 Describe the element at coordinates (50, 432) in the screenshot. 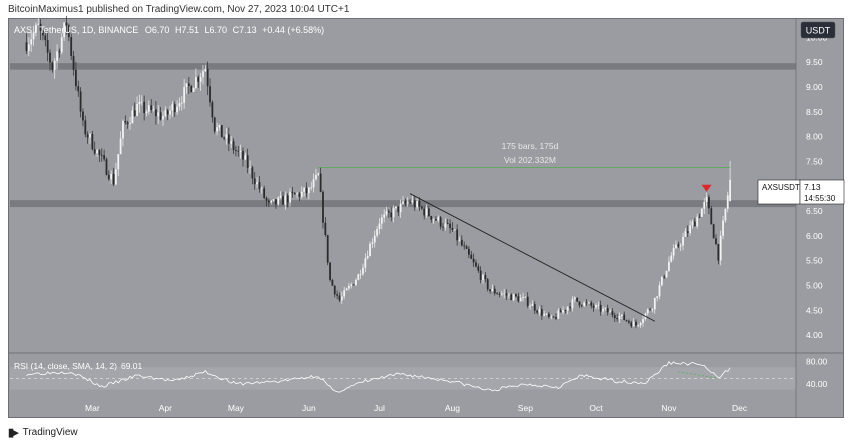

I see `footer-brand-label: TradingView` at that location.